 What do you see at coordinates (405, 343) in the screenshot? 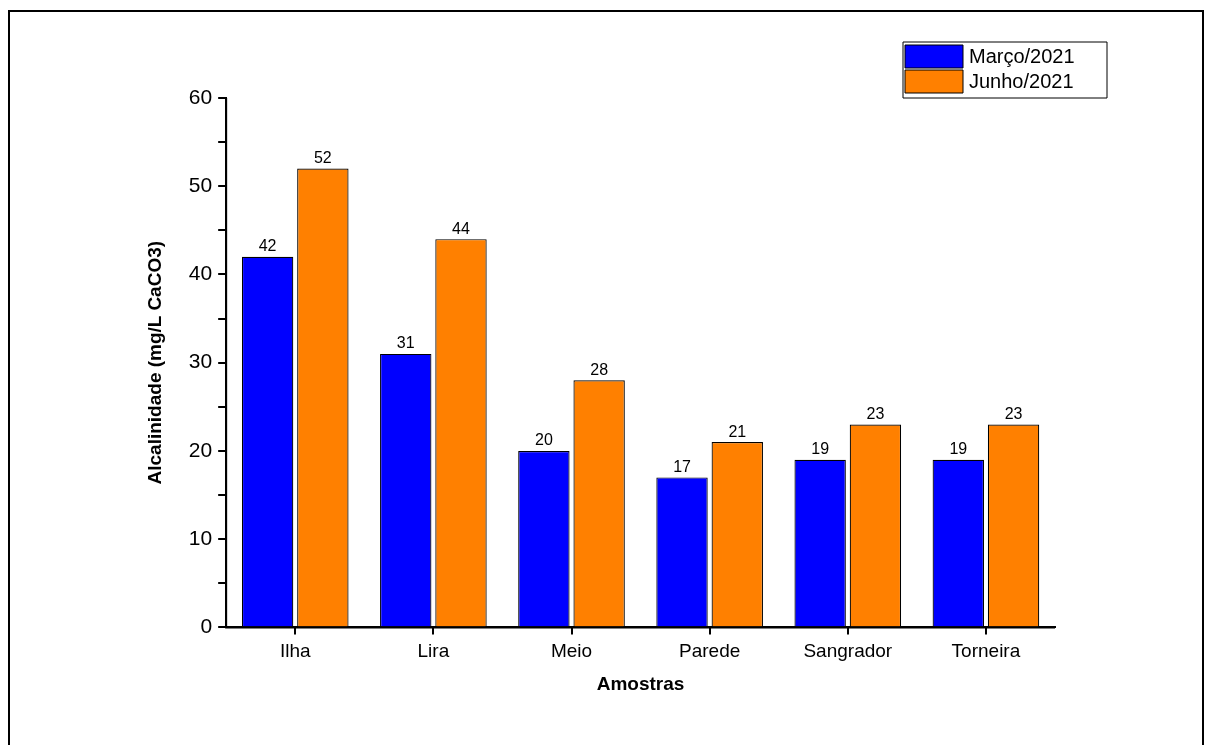
I see `data-label: 31` at bounding box center [405, 343].